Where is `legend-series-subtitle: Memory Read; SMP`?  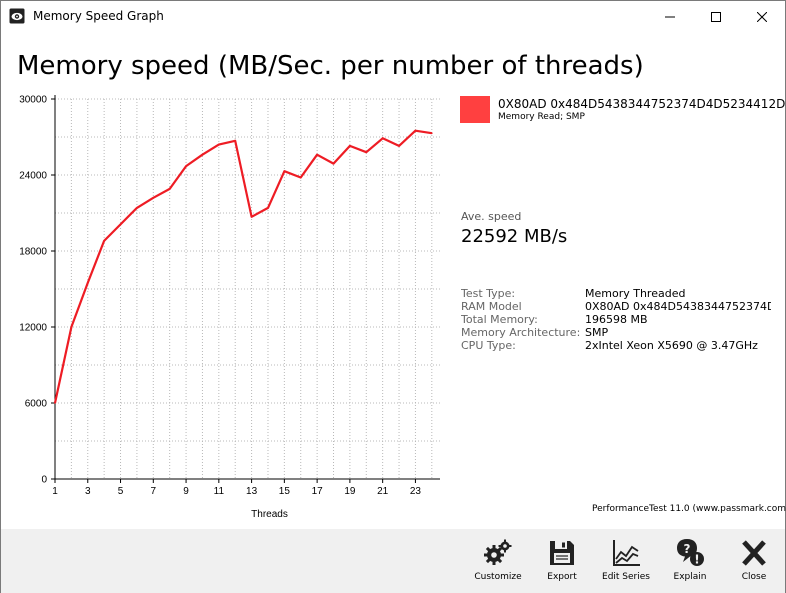
legend-series-subtitle: Memory Read; SMP is located at coordinates (541, 117).